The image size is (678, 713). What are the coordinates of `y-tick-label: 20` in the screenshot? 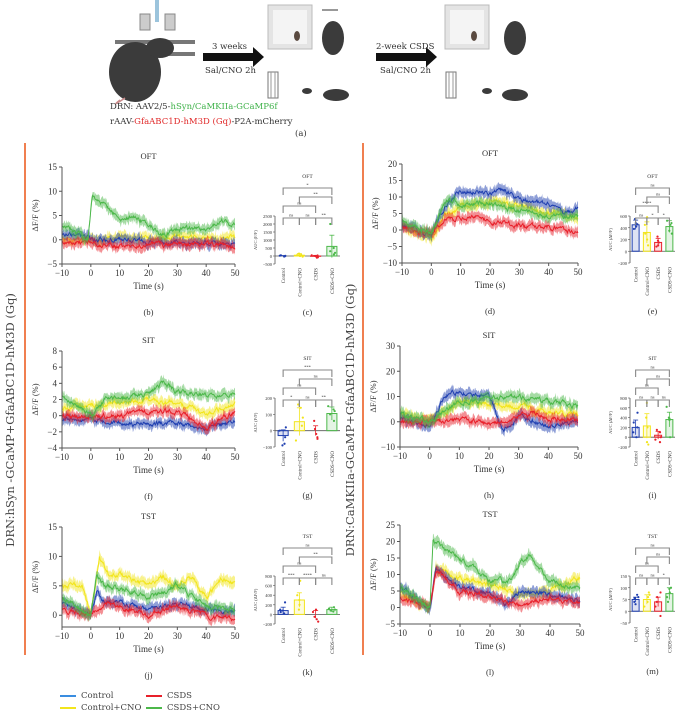 It's located at (391, 542).